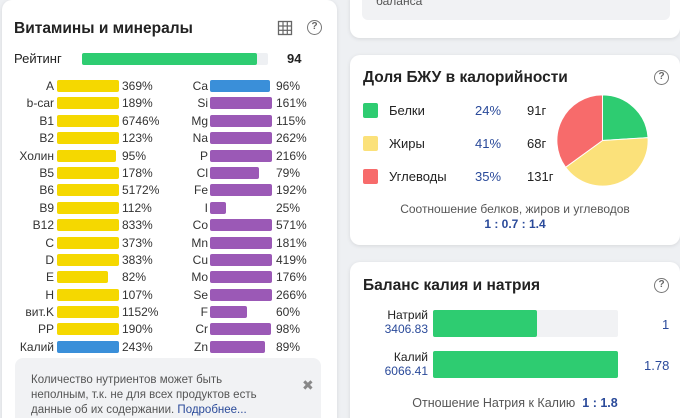 The height and width of the screenshot is (418, 680). Describe the element at coordinates (537, 143) in the screenshot. I see `macro-grams: 68г` at that location.